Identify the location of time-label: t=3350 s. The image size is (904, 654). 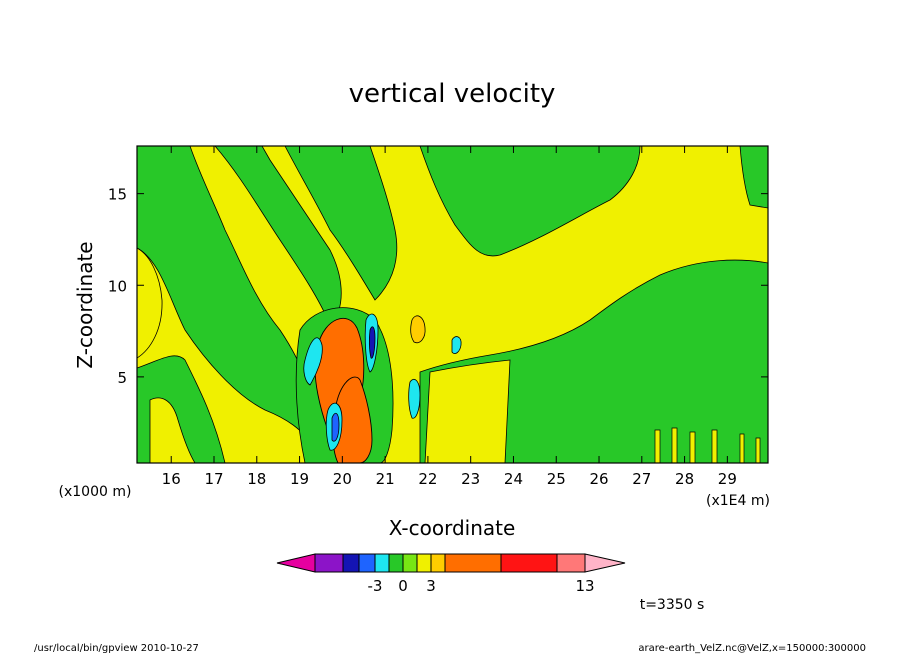
(672, 605).